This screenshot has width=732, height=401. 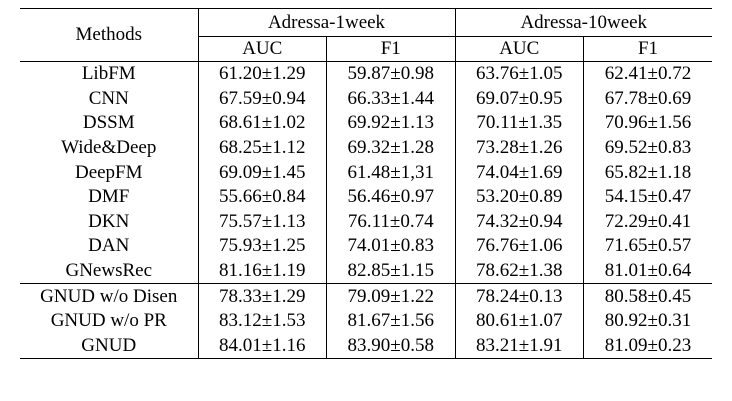 What do you see at coordinates (648, 172) in the screenshot?
I see `cell-value: 65.82±1.18` at bounding box center [648, 172].